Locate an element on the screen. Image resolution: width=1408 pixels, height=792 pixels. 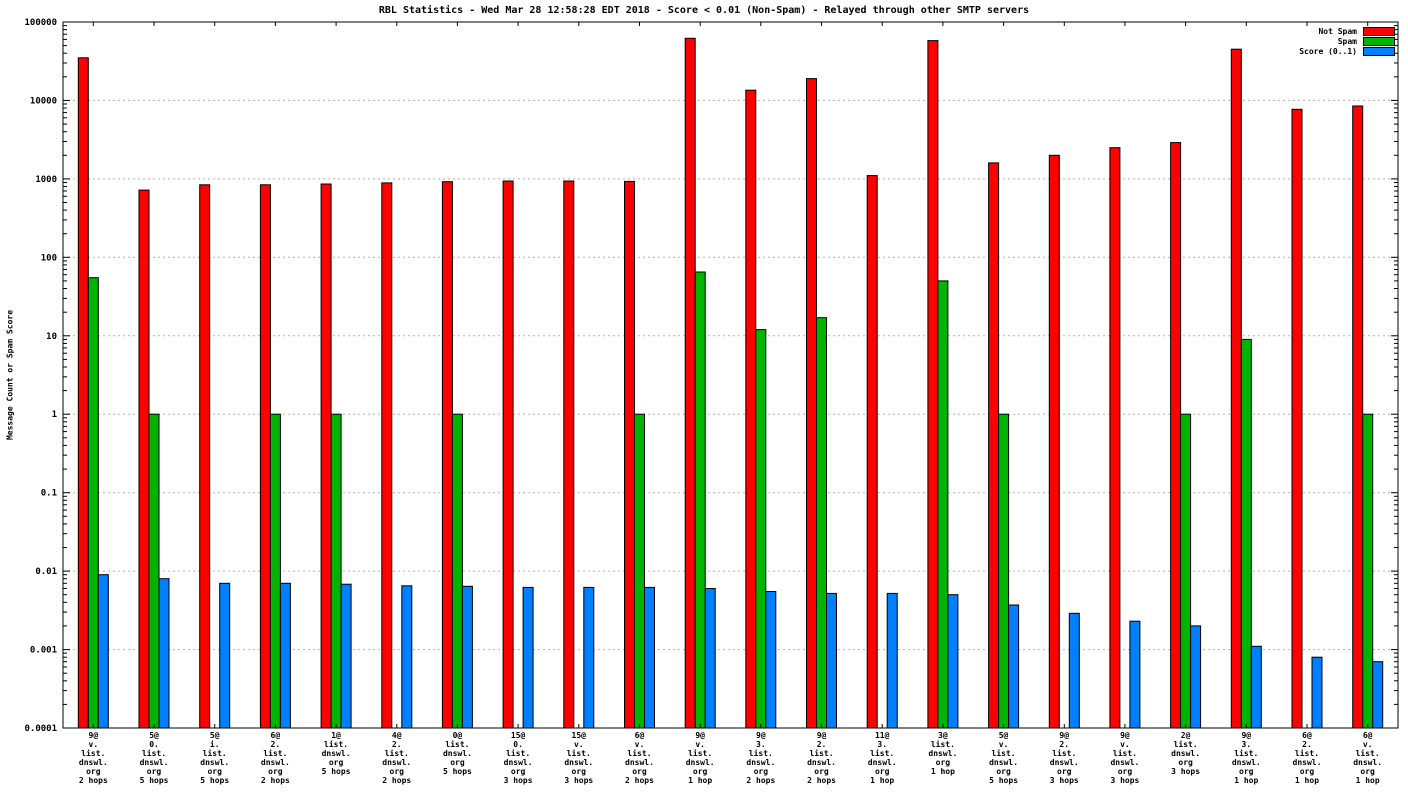
legend-item: Spam is located at coordinates (1347, 41).